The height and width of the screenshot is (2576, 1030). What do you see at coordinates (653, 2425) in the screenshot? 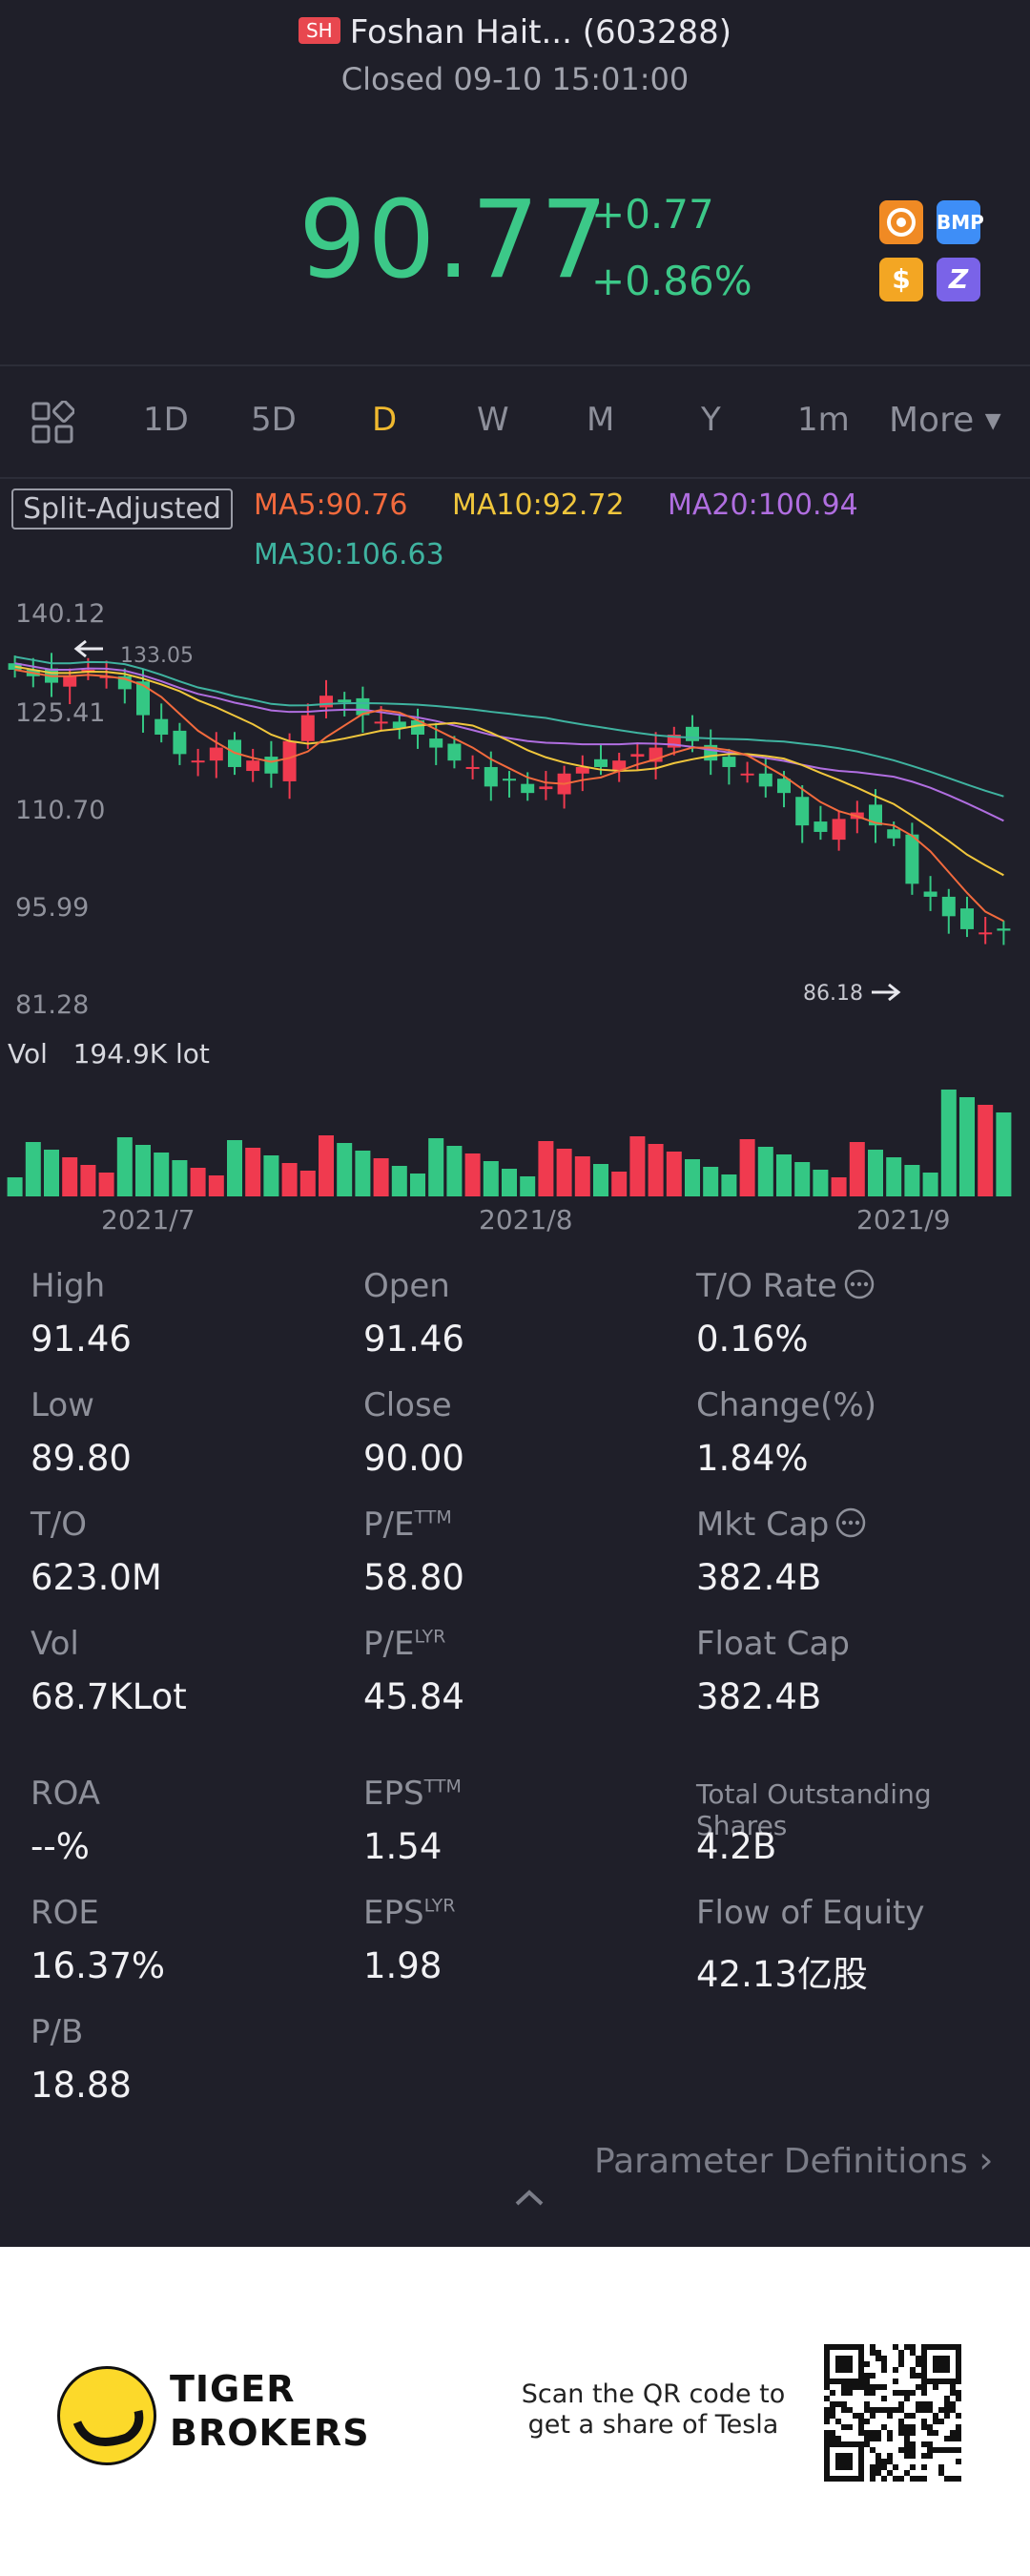
I see `scan-line-2: get a share of Tesla` at bounding box center [653, 2425].